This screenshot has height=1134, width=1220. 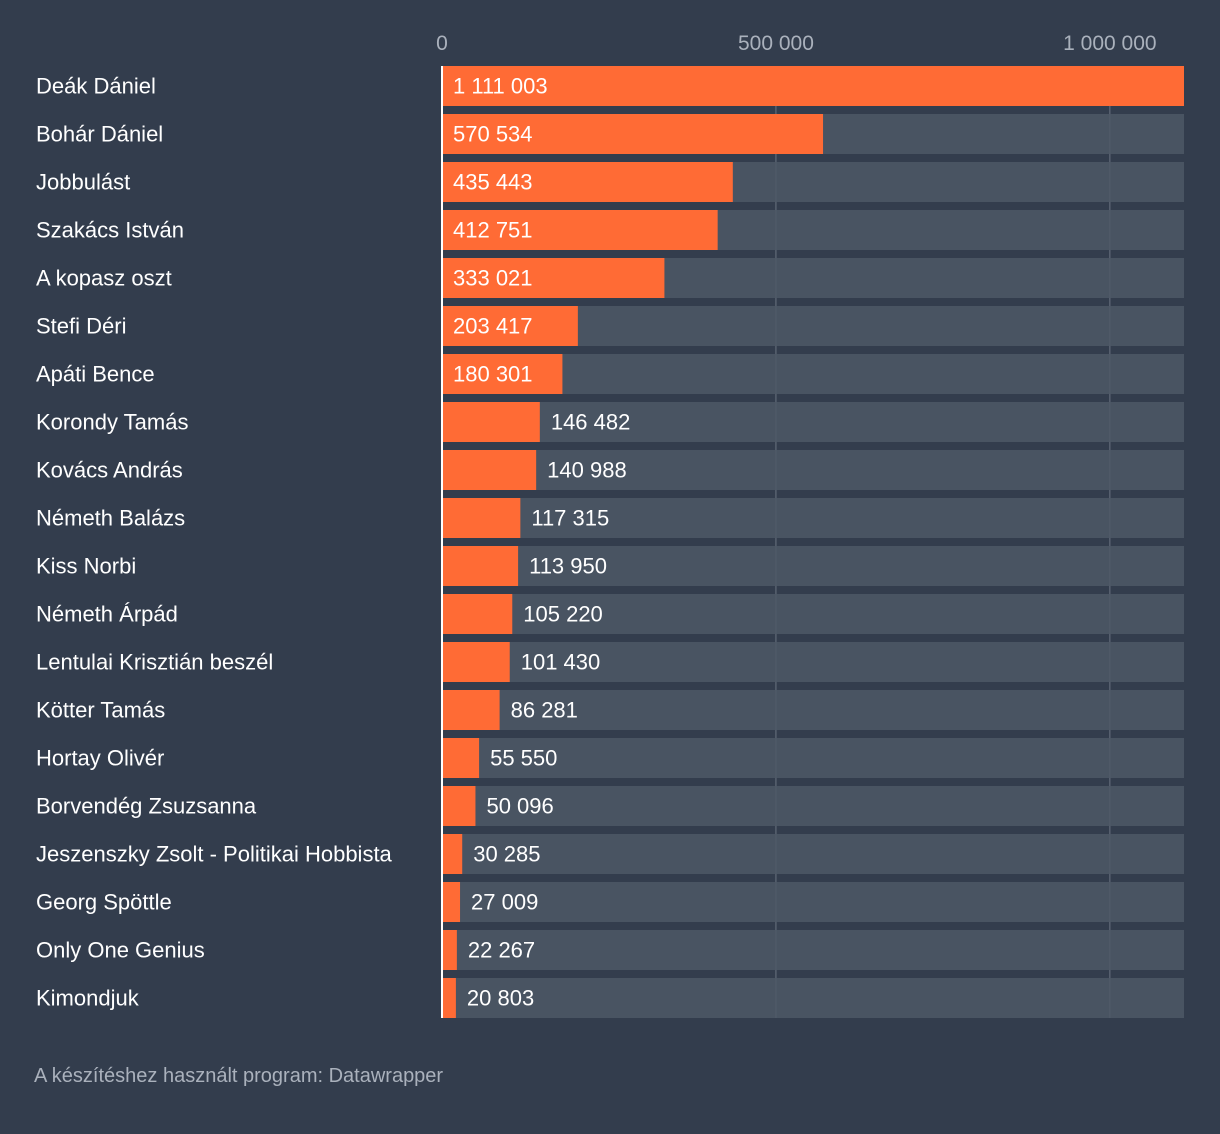 What do you see at coordinates (104, 278) in the screenshot?
I see `category-label: A kopasz oszt` at bounding box center [104, 278].